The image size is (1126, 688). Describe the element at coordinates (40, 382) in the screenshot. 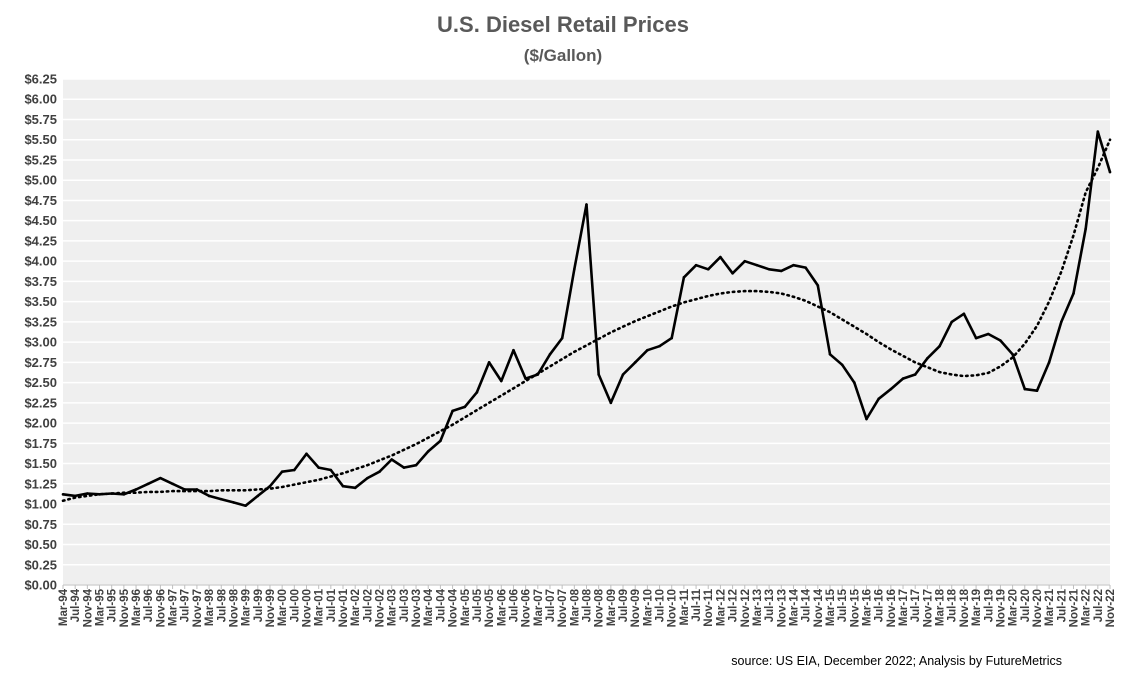

I see `y-tick-label: $2.50` at that location.